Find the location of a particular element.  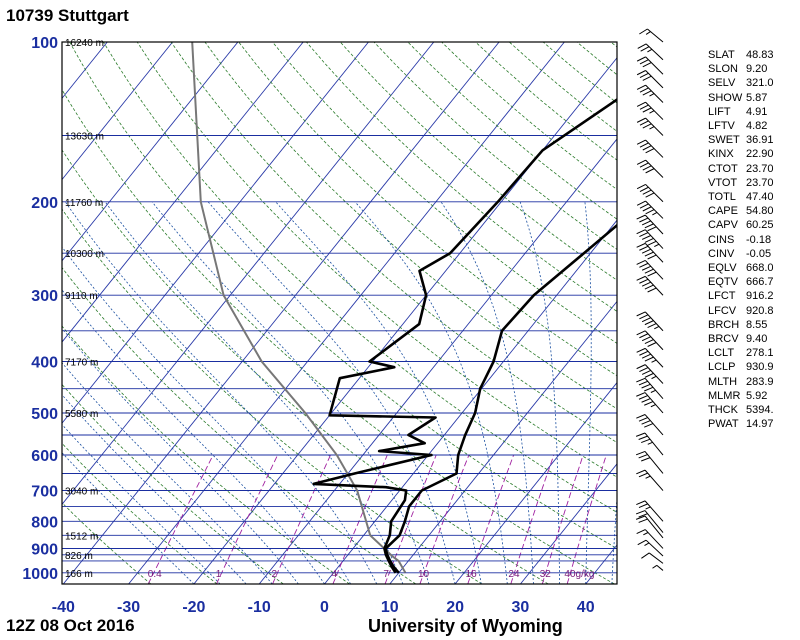

height-label: 826 m is located at coordinates (79, 556).